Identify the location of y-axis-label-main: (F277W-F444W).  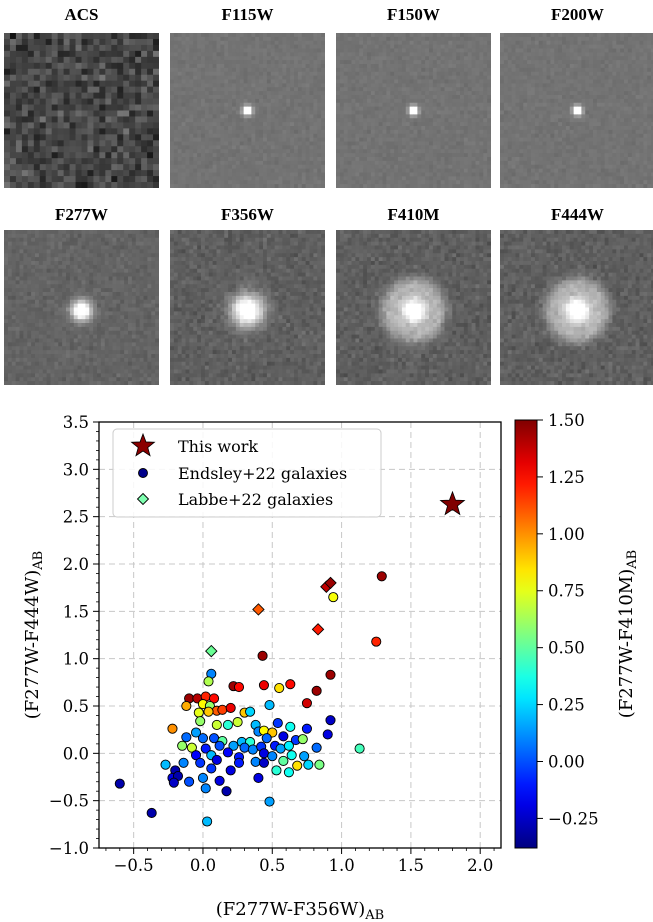
(32, 645).